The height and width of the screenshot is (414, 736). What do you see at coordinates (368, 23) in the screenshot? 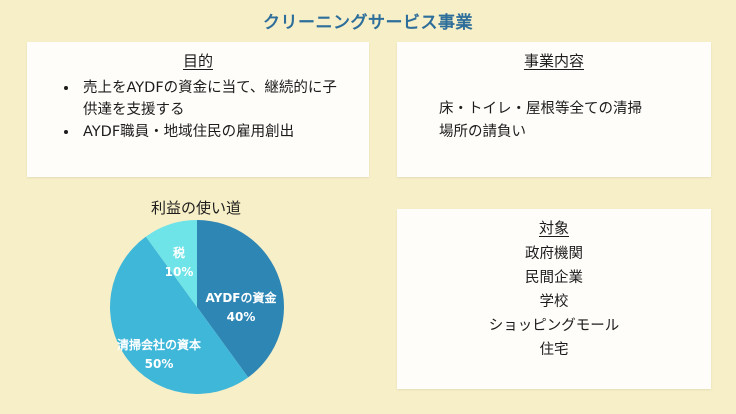
I see `page-title: クリーニングサービス事業` at bounding box center [368, 23].